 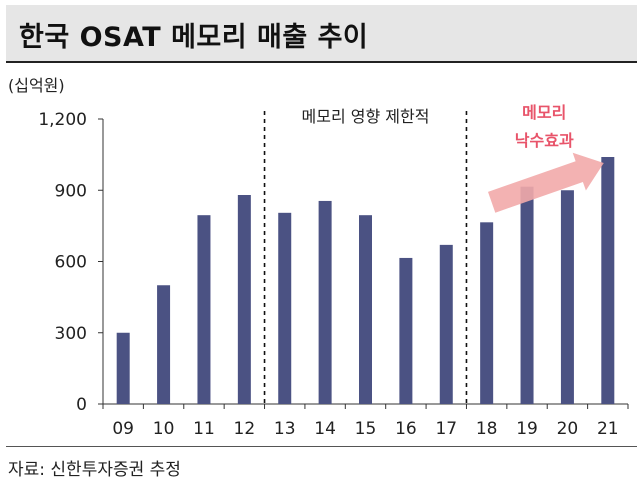 What do you see at coordinates (406, 429) in the screenshot?
I see `x-tick-label: 16` at bounding box center [406, 429].